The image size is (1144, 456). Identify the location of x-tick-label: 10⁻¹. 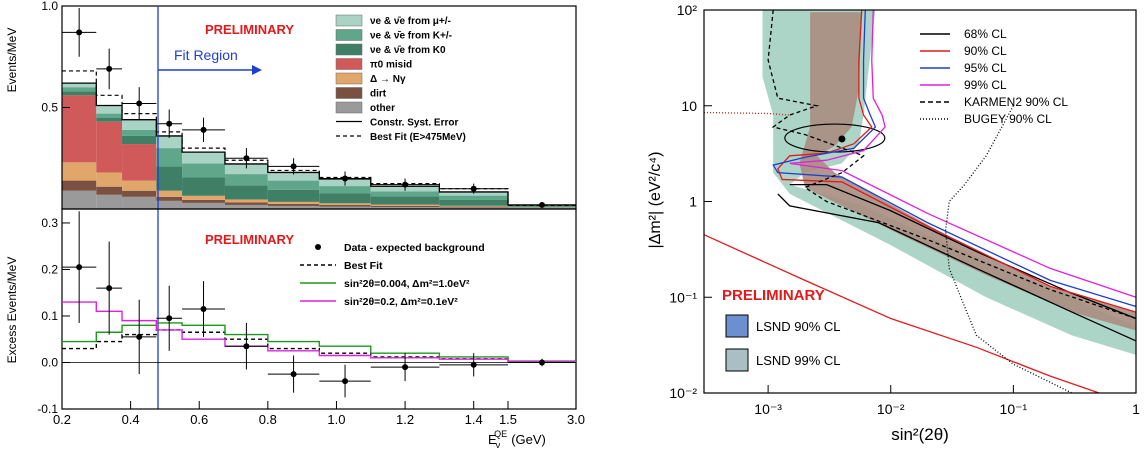
(1014, 409).